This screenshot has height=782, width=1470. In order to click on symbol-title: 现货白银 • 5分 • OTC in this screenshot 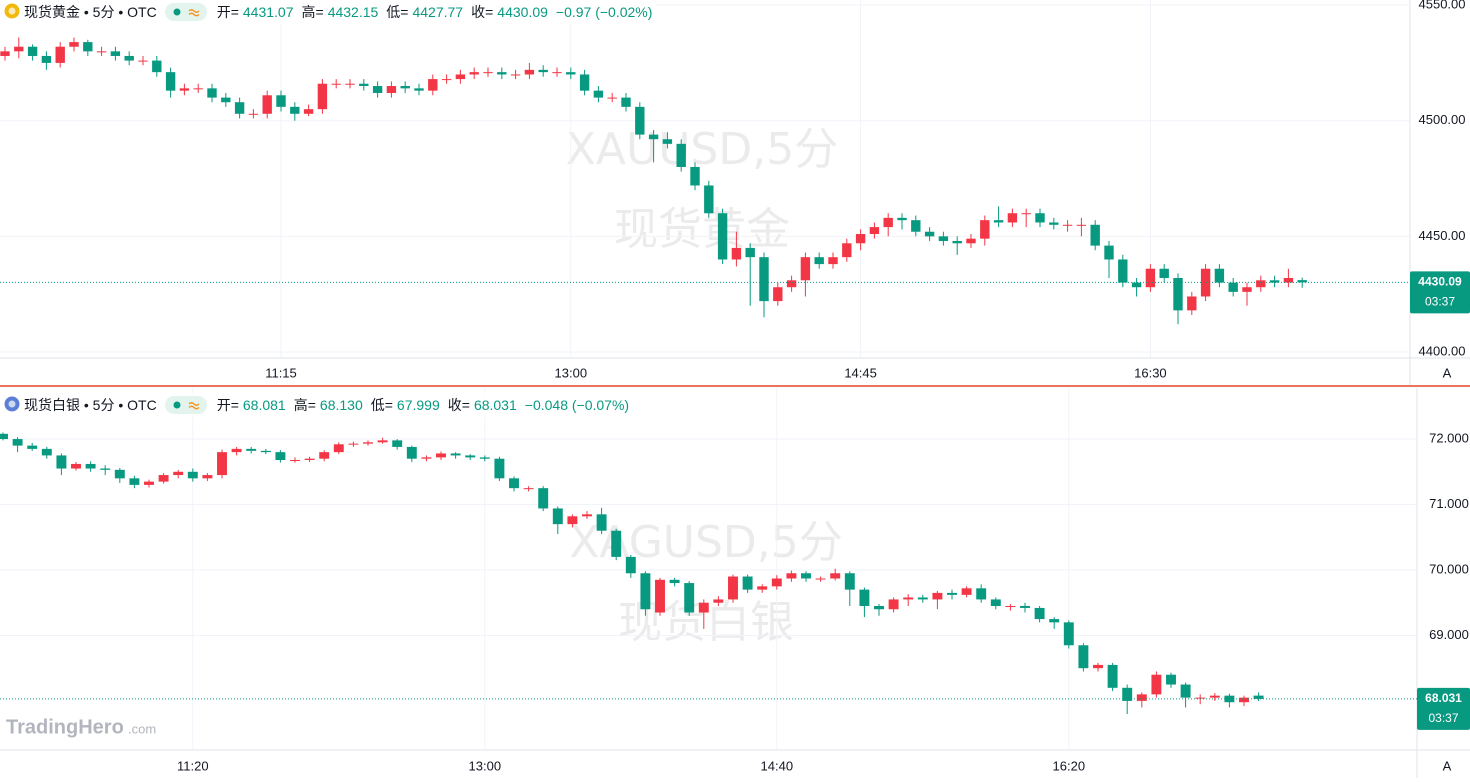, I will do `click(90, 405)`.